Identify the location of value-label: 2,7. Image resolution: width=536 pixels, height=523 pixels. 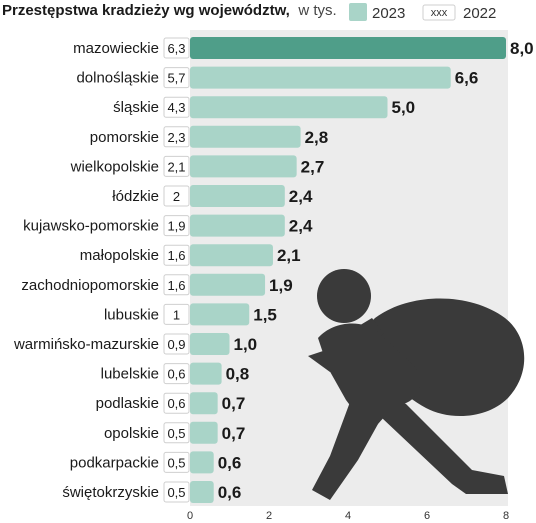
(313, 166).